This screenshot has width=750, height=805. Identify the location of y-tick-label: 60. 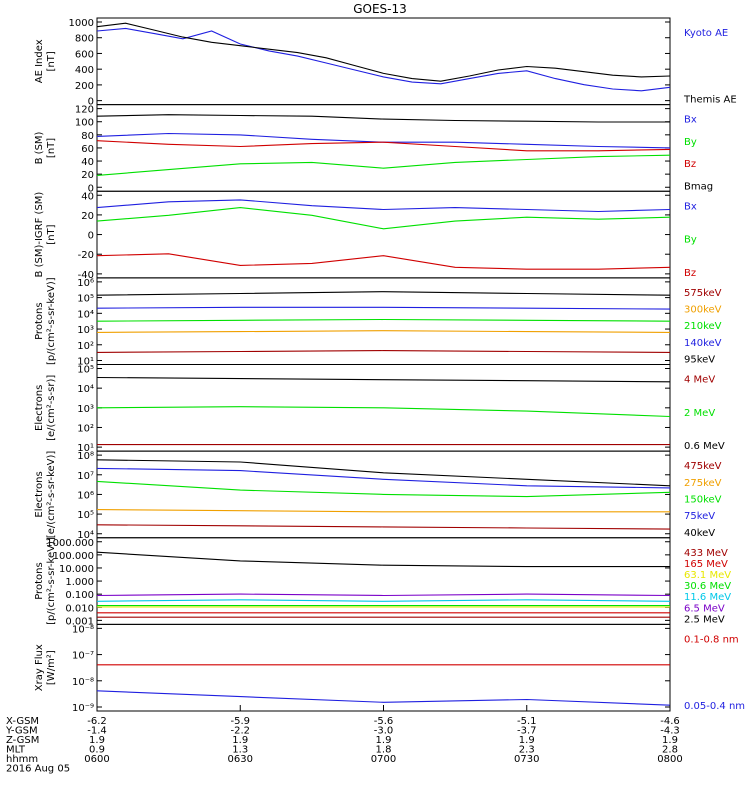
(87, 149).